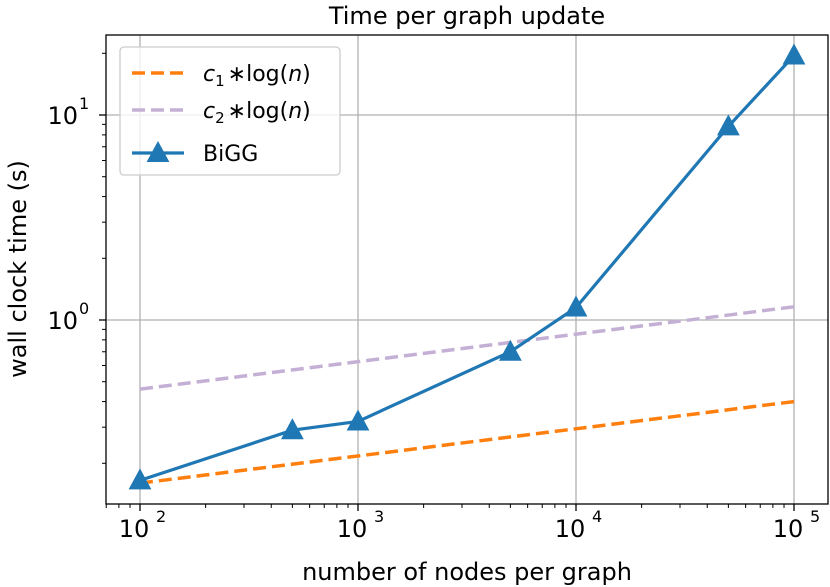 The width and height of the screenshot is (830, 587). Describe the element at coordinates (815, 516) in the screenshot. I see `x-tick-exponent: 5` at that location.